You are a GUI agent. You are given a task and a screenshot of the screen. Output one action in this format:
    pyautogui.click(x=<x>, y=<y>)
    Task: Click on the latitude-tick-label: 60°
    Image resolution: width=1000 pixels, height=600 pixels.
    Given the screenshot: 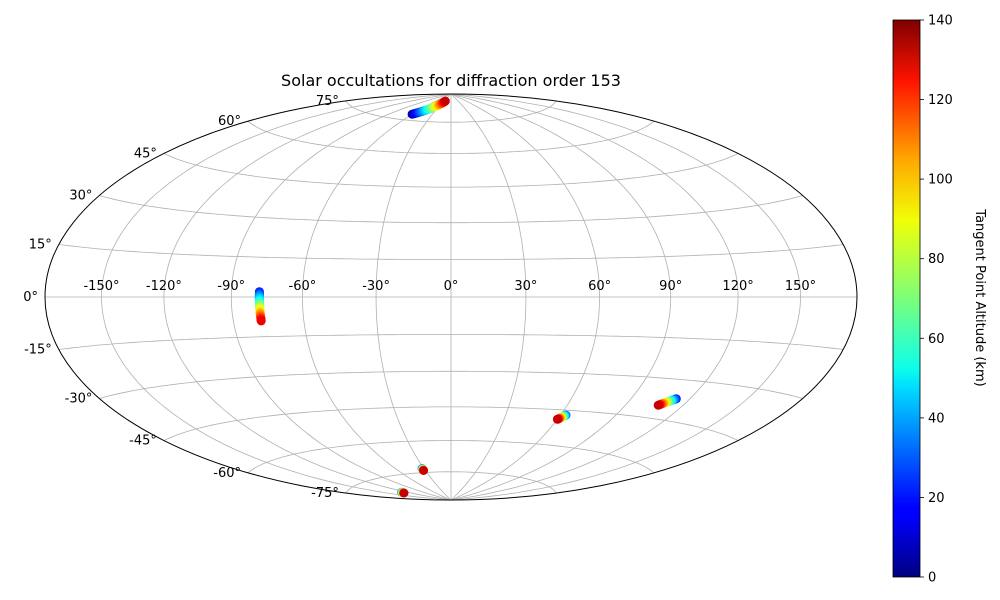 What is the action you would take?
    pyautogui.click(x=229, y=121)
    